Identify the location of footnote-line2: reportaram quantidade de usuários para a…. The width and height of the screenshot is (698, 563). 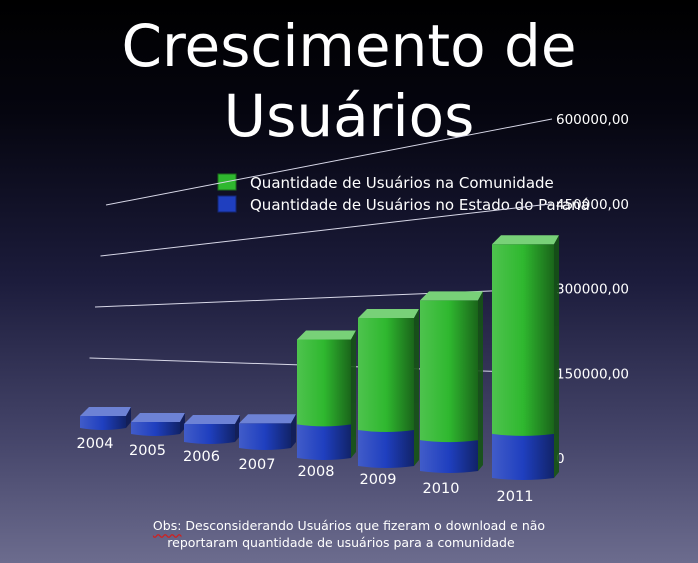
(341, 542).